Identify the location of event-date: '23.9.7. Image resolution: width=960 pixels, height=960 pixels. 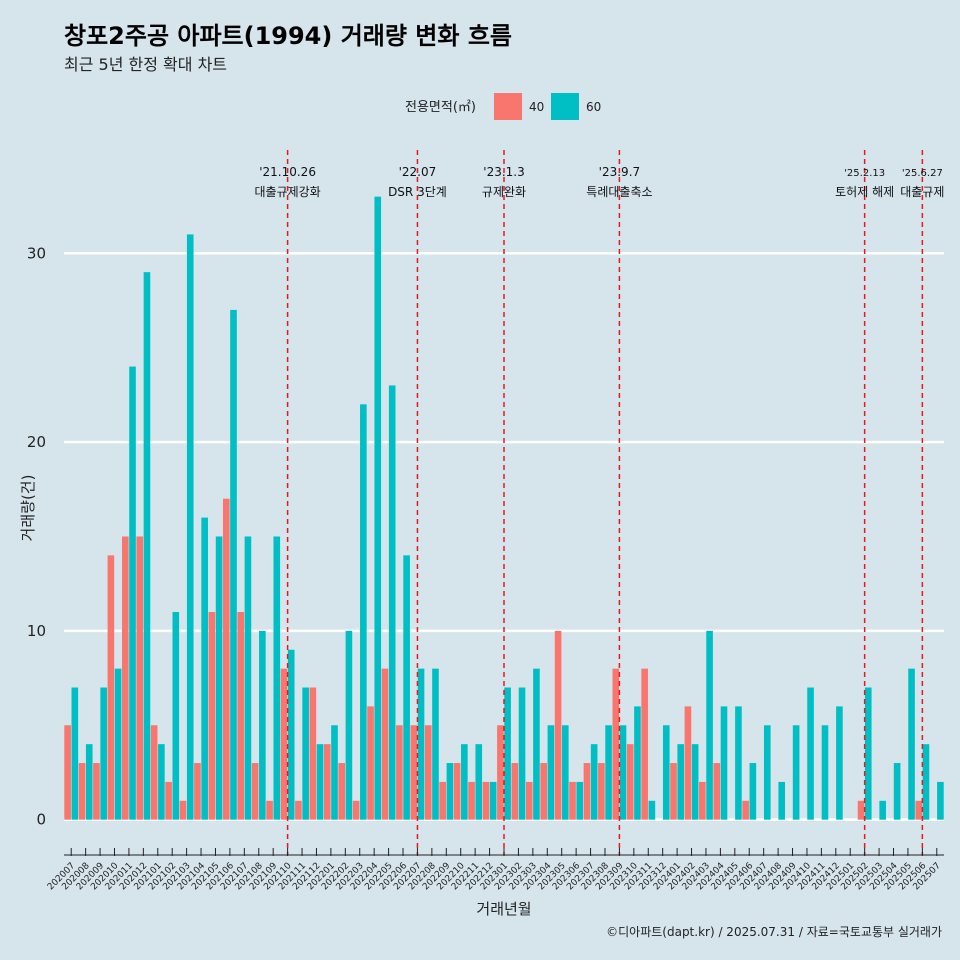
(619, 172).